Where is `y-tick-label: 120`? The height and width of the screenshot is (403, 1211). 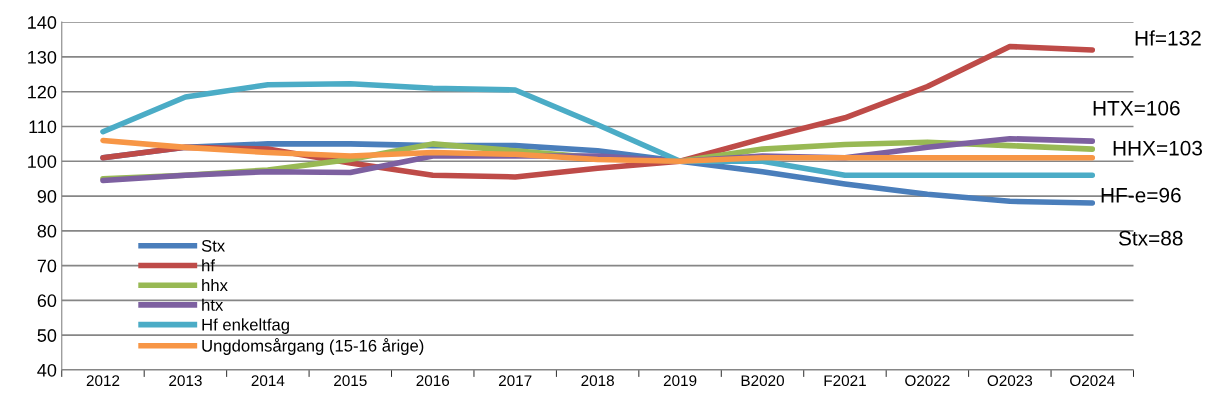 y-tick-label: 120 is located at coordinates (42, 92).